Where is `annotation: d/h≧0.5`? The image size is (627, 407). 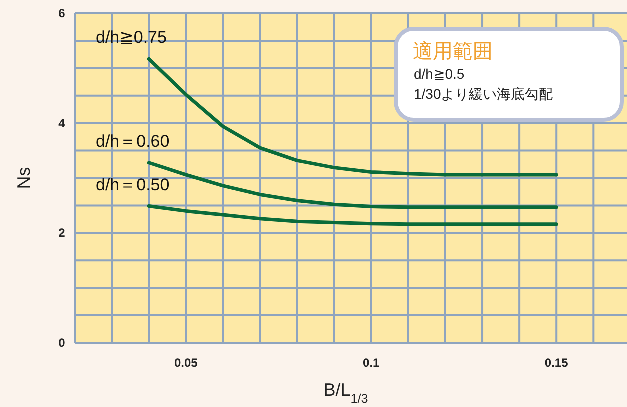
annotation: d/h≧0.5 is located at coordinates (439, 74).